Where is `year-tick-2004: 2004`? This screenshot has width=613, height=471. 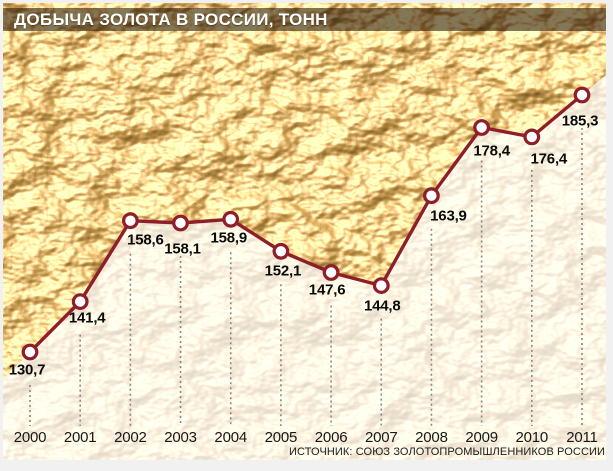 year-tick-2004: 2004 is located at coordinates (231, 437).